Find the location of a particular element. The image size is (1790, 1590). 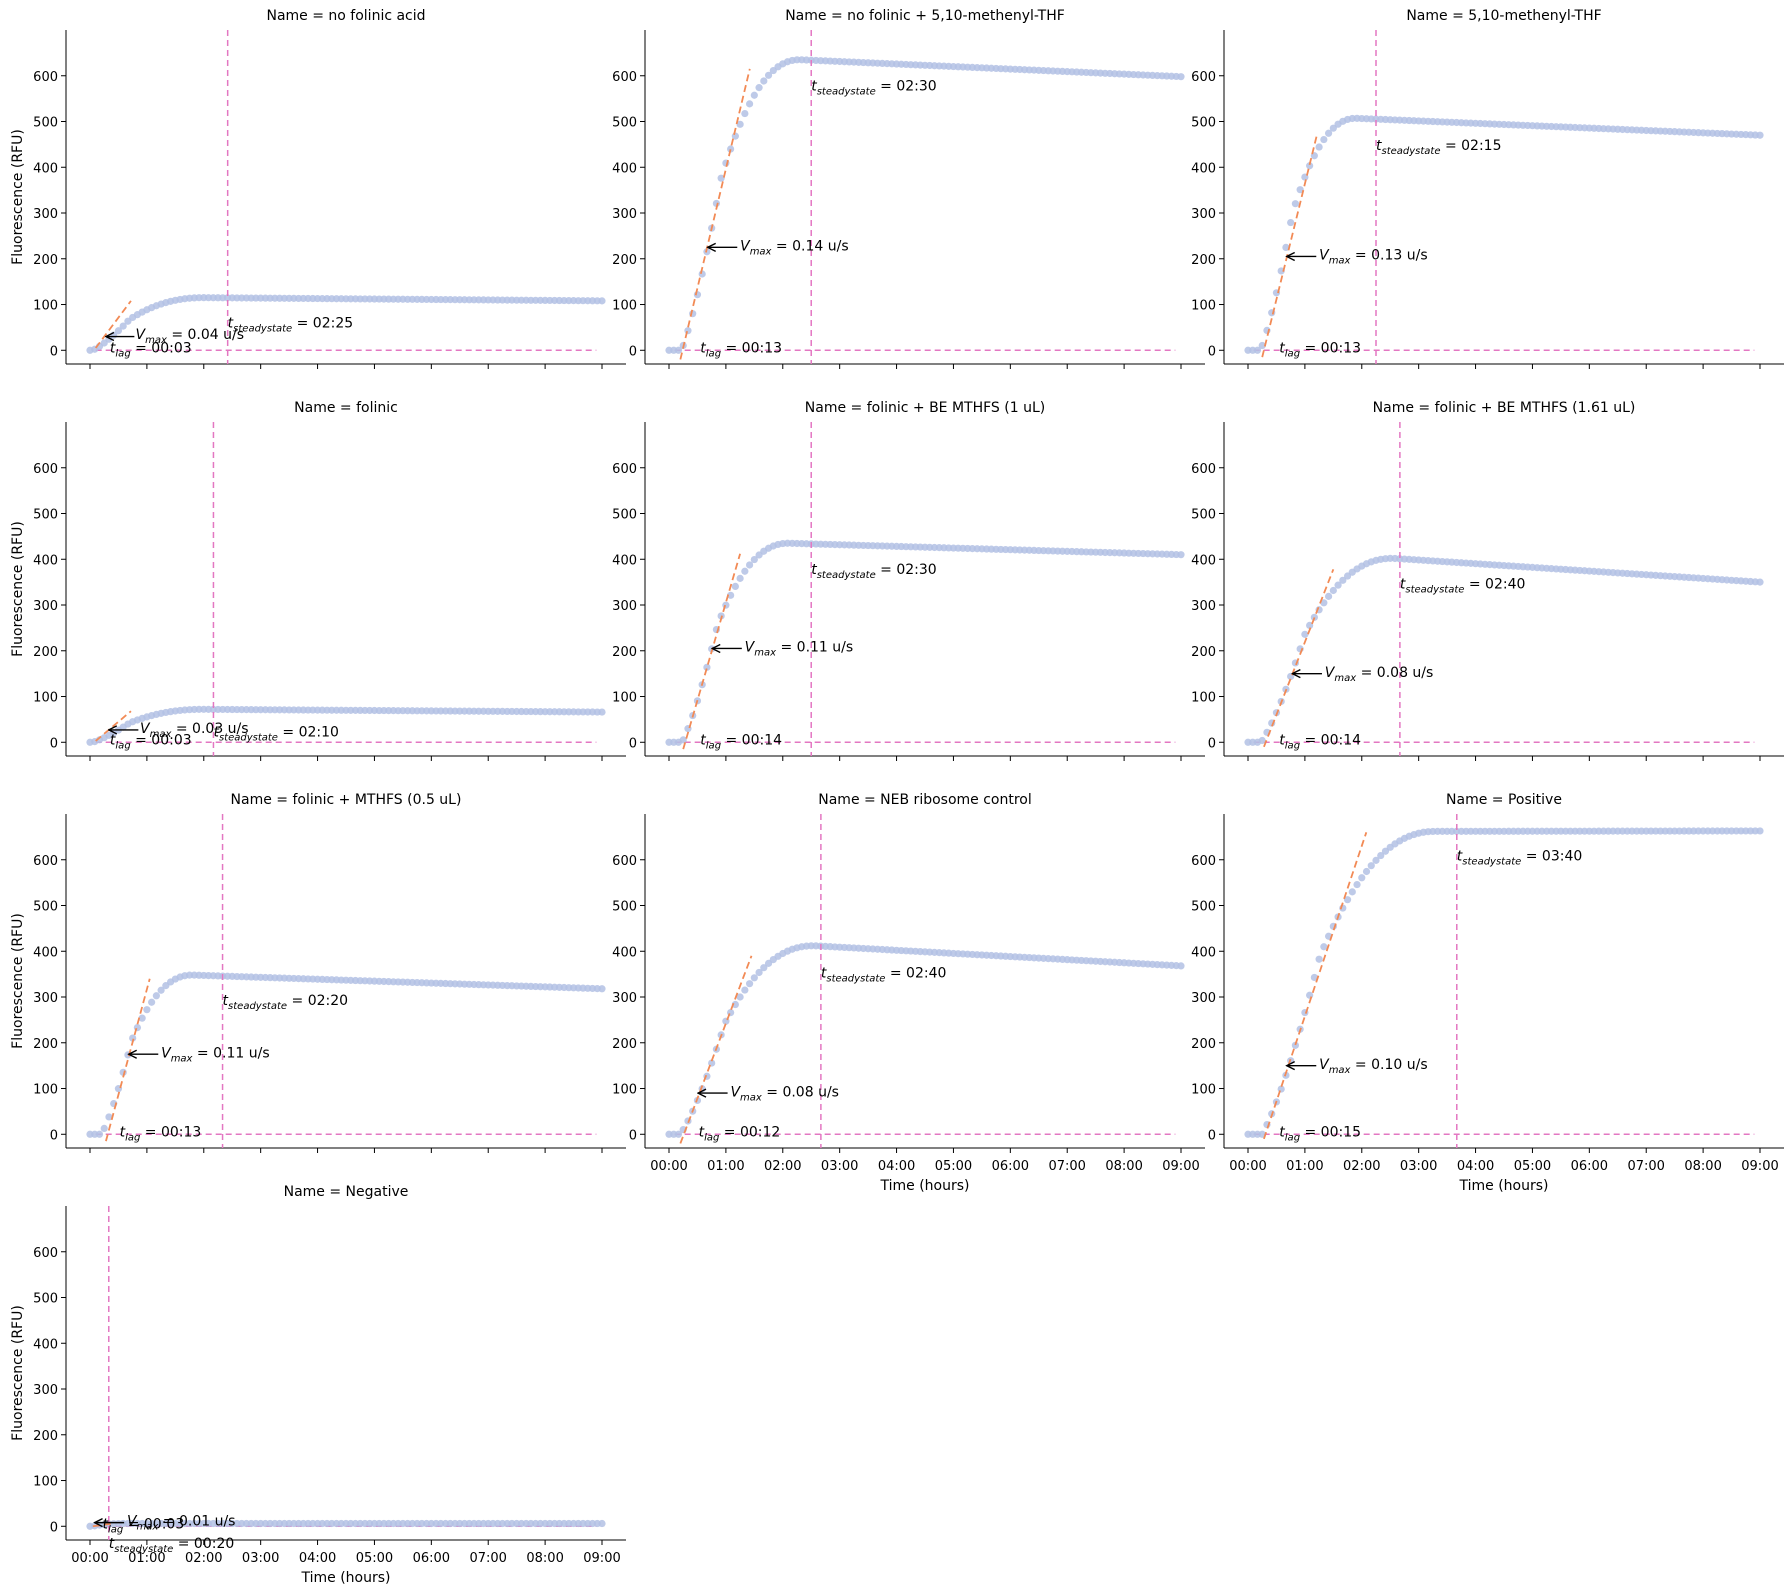

panel-title: Name = NEB ribosome control is located at coordinates (925, 800).